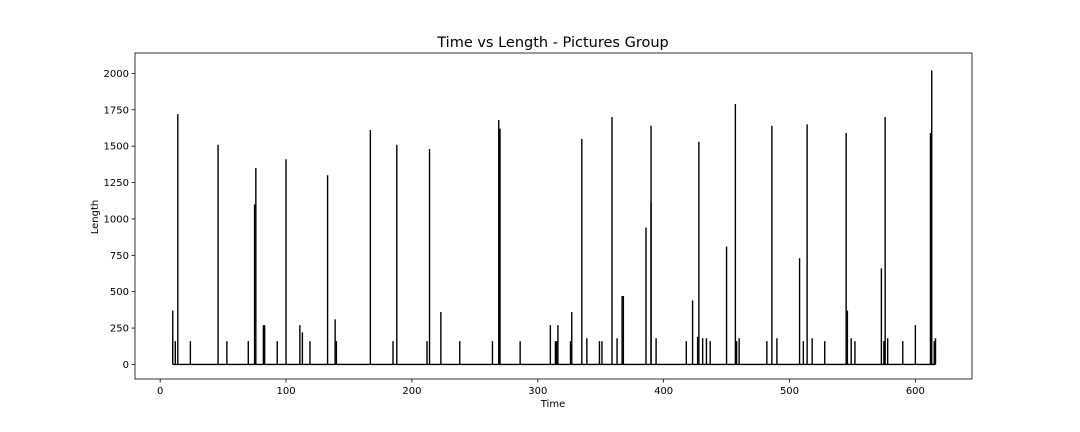 This screenshot has height=432, width=1080. I want to click on y-tick-label-1750: 1750, so click(116, 110).